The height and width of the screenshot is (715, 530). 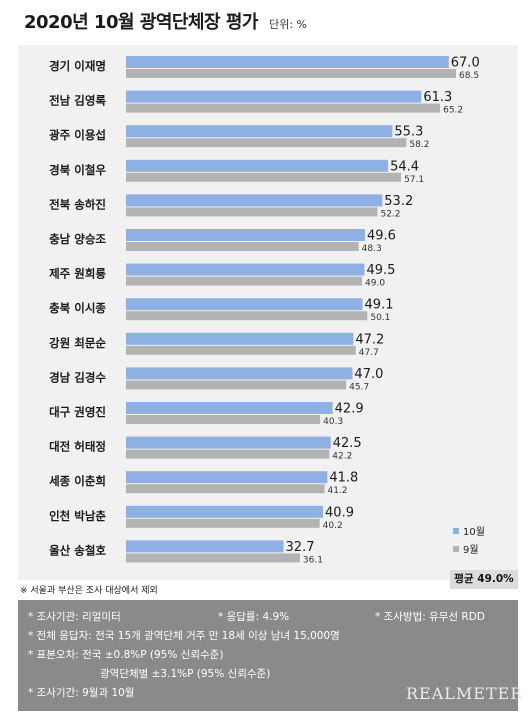 What do you see at coordinates (77, 481) in the screenshot?
I see `category-label: 세종 이춘희` at bounding box center [77, 481].